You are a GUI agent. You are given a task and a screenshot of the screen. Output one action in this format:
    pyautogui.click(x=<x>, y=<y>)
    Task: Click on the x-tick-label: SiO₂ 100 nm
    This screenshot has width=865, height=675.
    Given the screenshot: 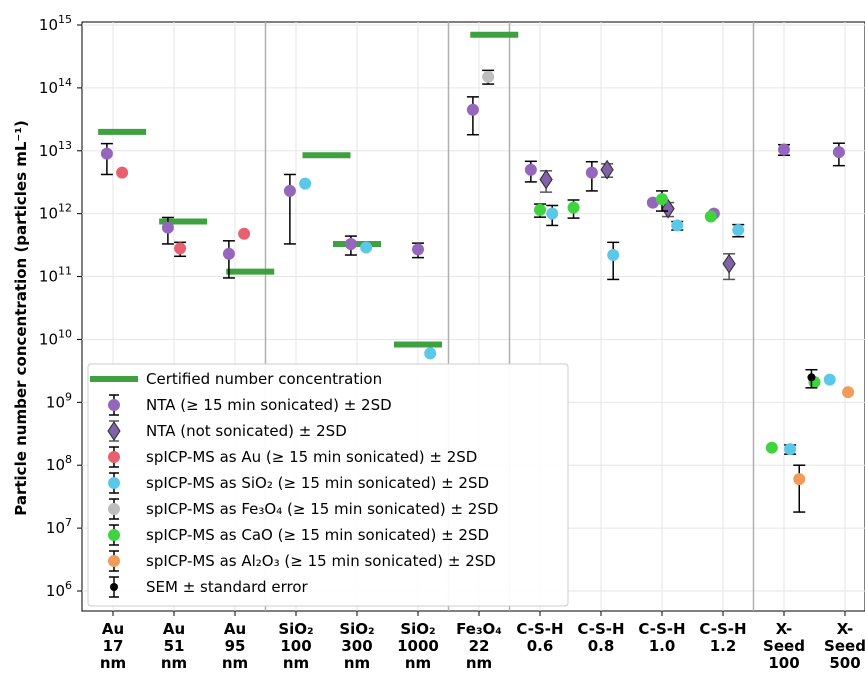 What is the action you would take?
    pyautogui.click(x=295, y=646)
    